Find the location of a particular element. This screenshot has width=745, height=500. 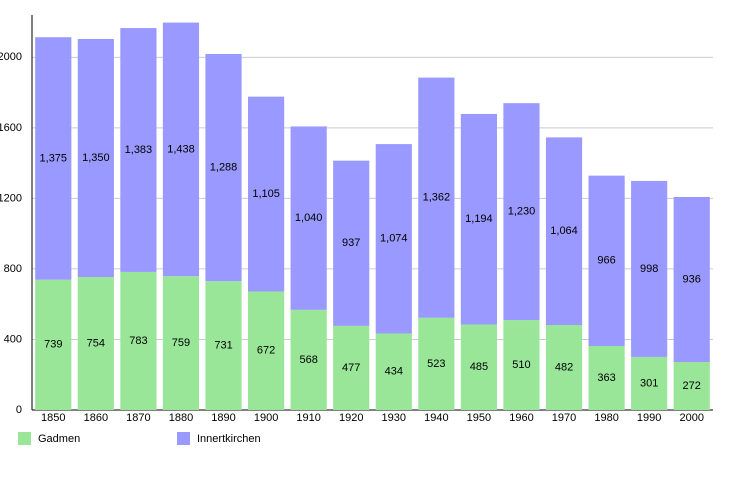

data-label: 1,040 is located at coordinates (309, 218).